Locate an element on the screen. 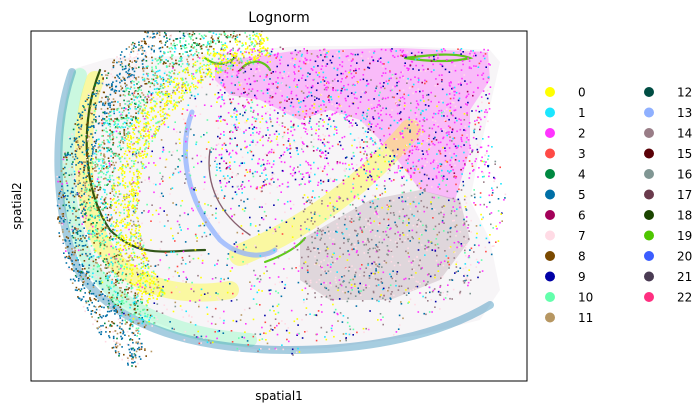 The image size is (694, 413). scatter-point-2089 is located at coordinates (417, 103).